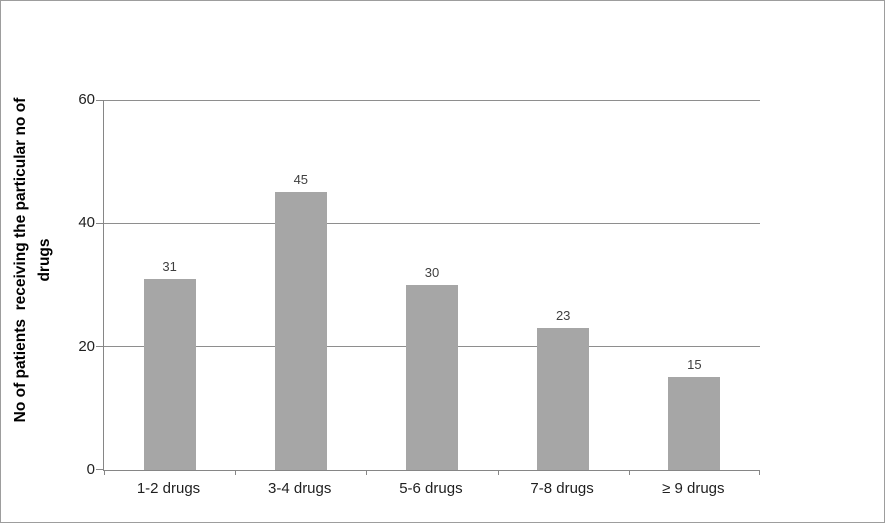 This screenshot has width=885, height=523. What do you see at coordinates (693, 488) in the screenshot?
I see `x-category-label: ≥ 9 drugs` at bounding box center [693, 488].